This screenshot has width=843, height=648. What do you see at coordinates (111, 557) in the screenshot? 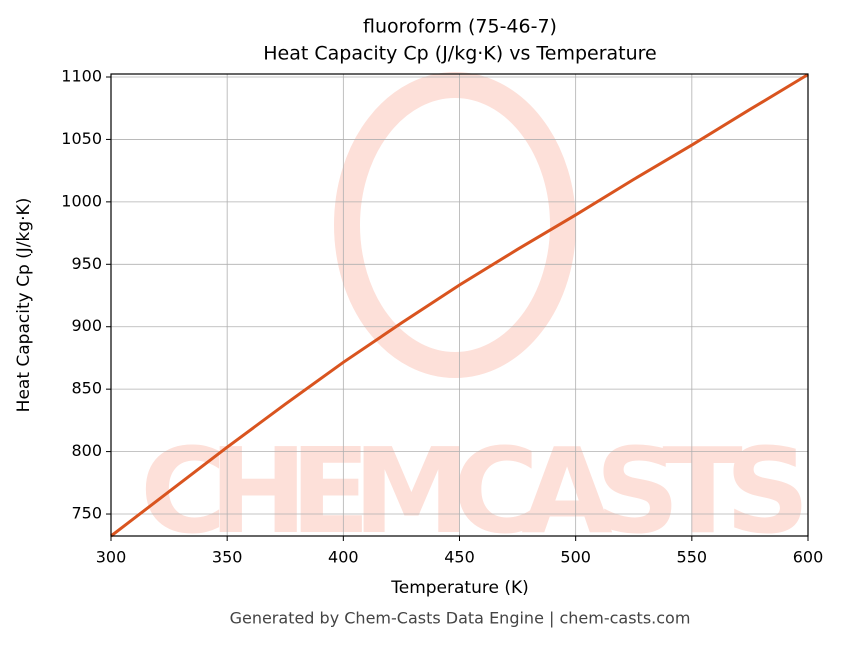
I see `x-tick-label: 300` at bounding box center [111, 557].